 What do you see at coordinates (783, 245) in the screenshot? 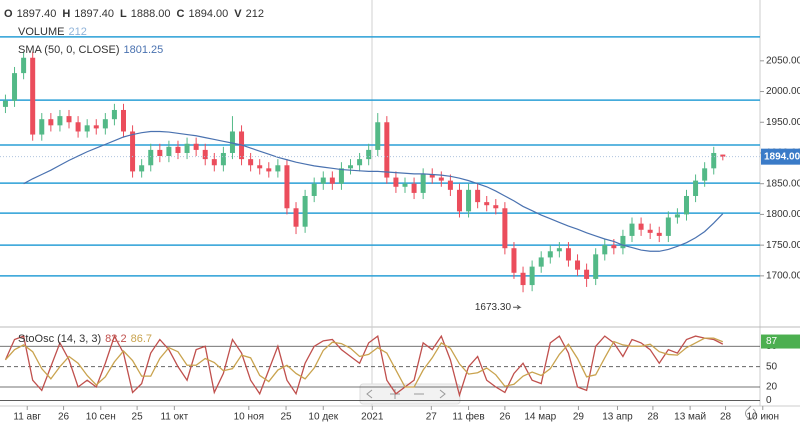
I see `y-tick-label: 1750.00` at bounding box center [783, 245].